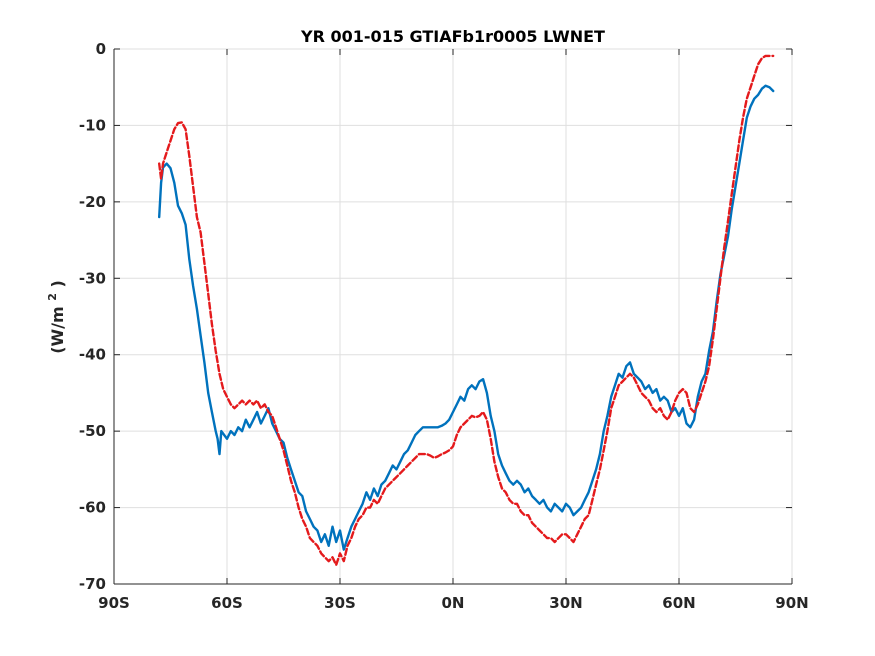  I want to click on y-tick-label: -60, so click(92, 508).